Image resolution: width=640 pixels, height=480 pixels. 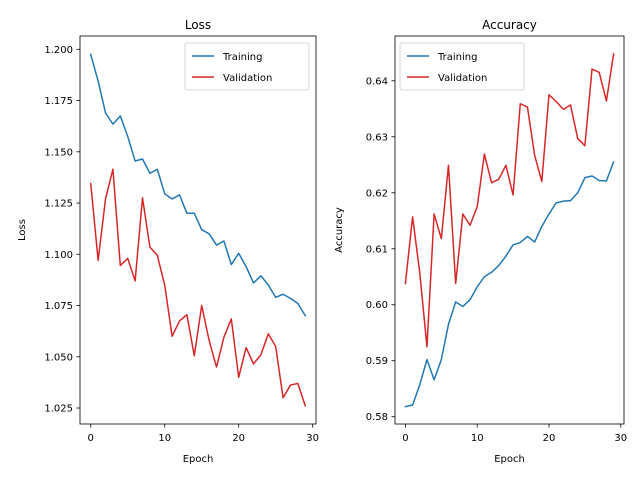 I want to click on y-tick-label: 1.025, so click(x=58, y=409).